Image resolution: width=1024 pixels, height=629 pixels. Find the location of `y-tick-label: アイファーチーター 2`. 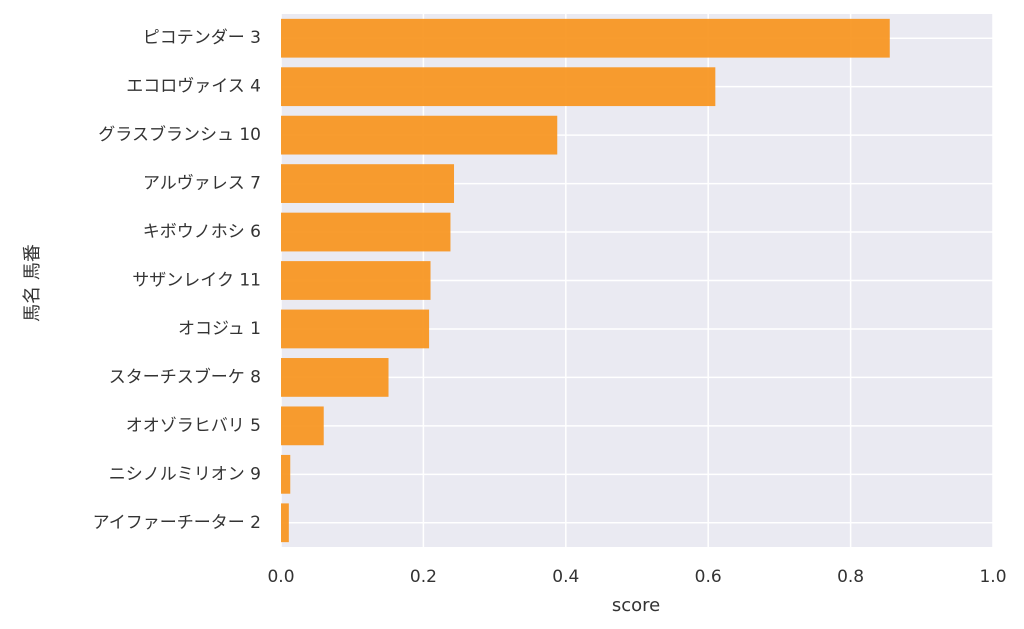

y-tick-label: アイファーチーター 2 is located at coordinates (177, 523).